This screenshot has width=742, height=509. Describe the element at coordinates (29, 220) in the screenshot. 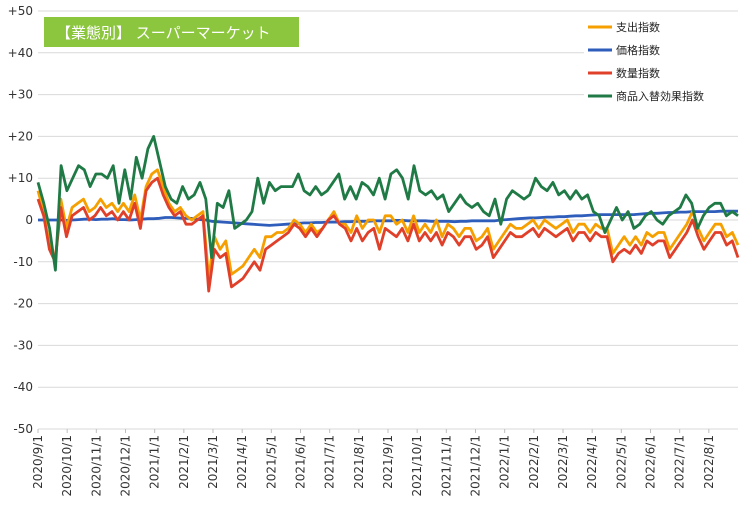

I see `y-tick-label: 0` at that location.